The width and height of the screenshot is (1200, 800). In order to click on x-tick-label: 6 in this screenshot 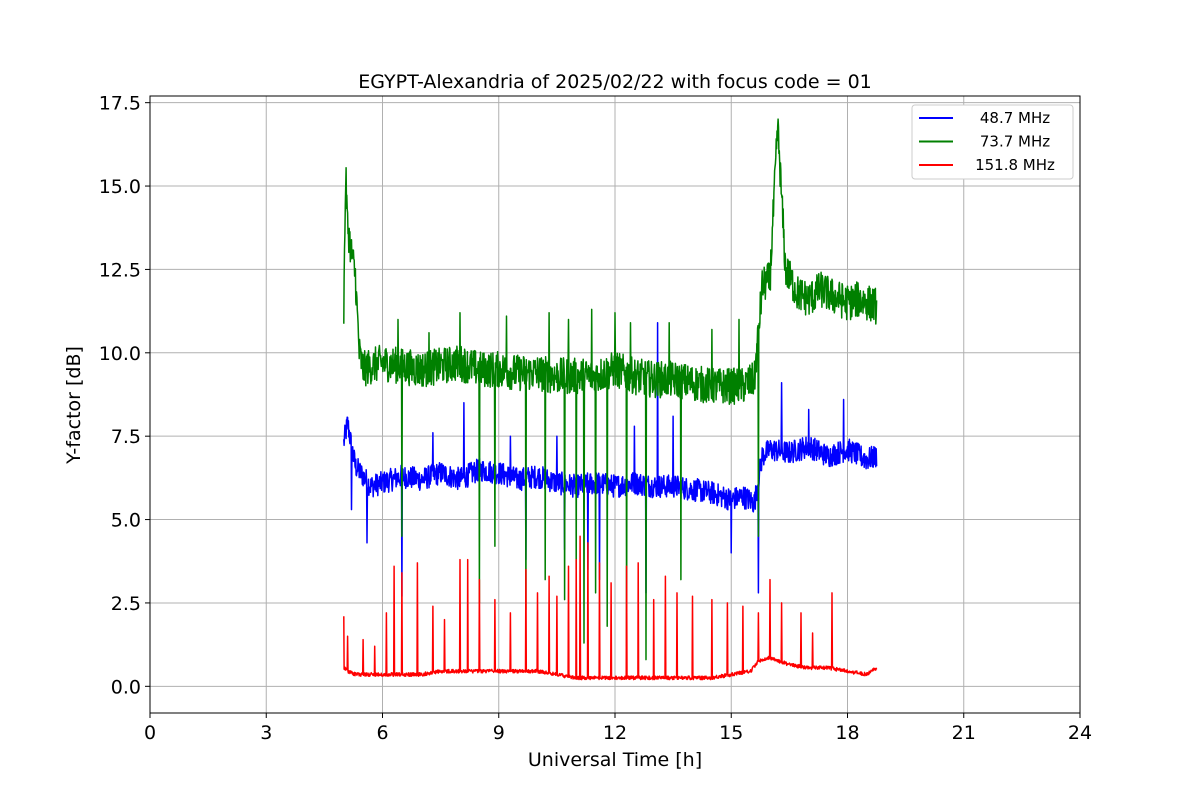, I will do `click(382, 733)`.